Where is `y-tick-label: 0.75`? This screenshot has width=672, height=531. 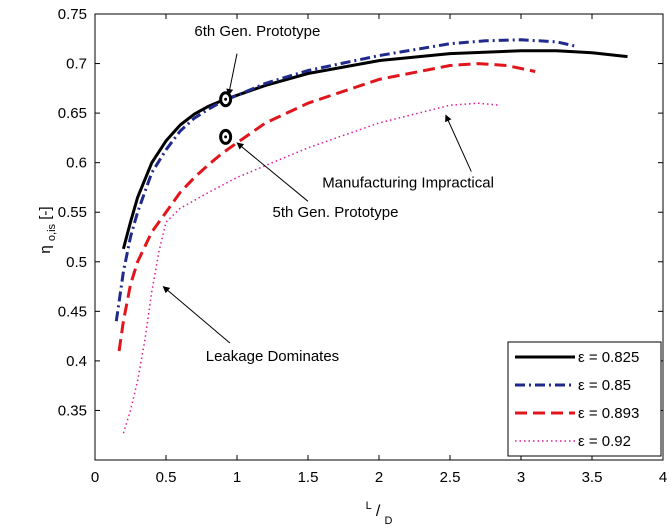
y-tick-label: 0.75 is located at coordinates (72, 14).